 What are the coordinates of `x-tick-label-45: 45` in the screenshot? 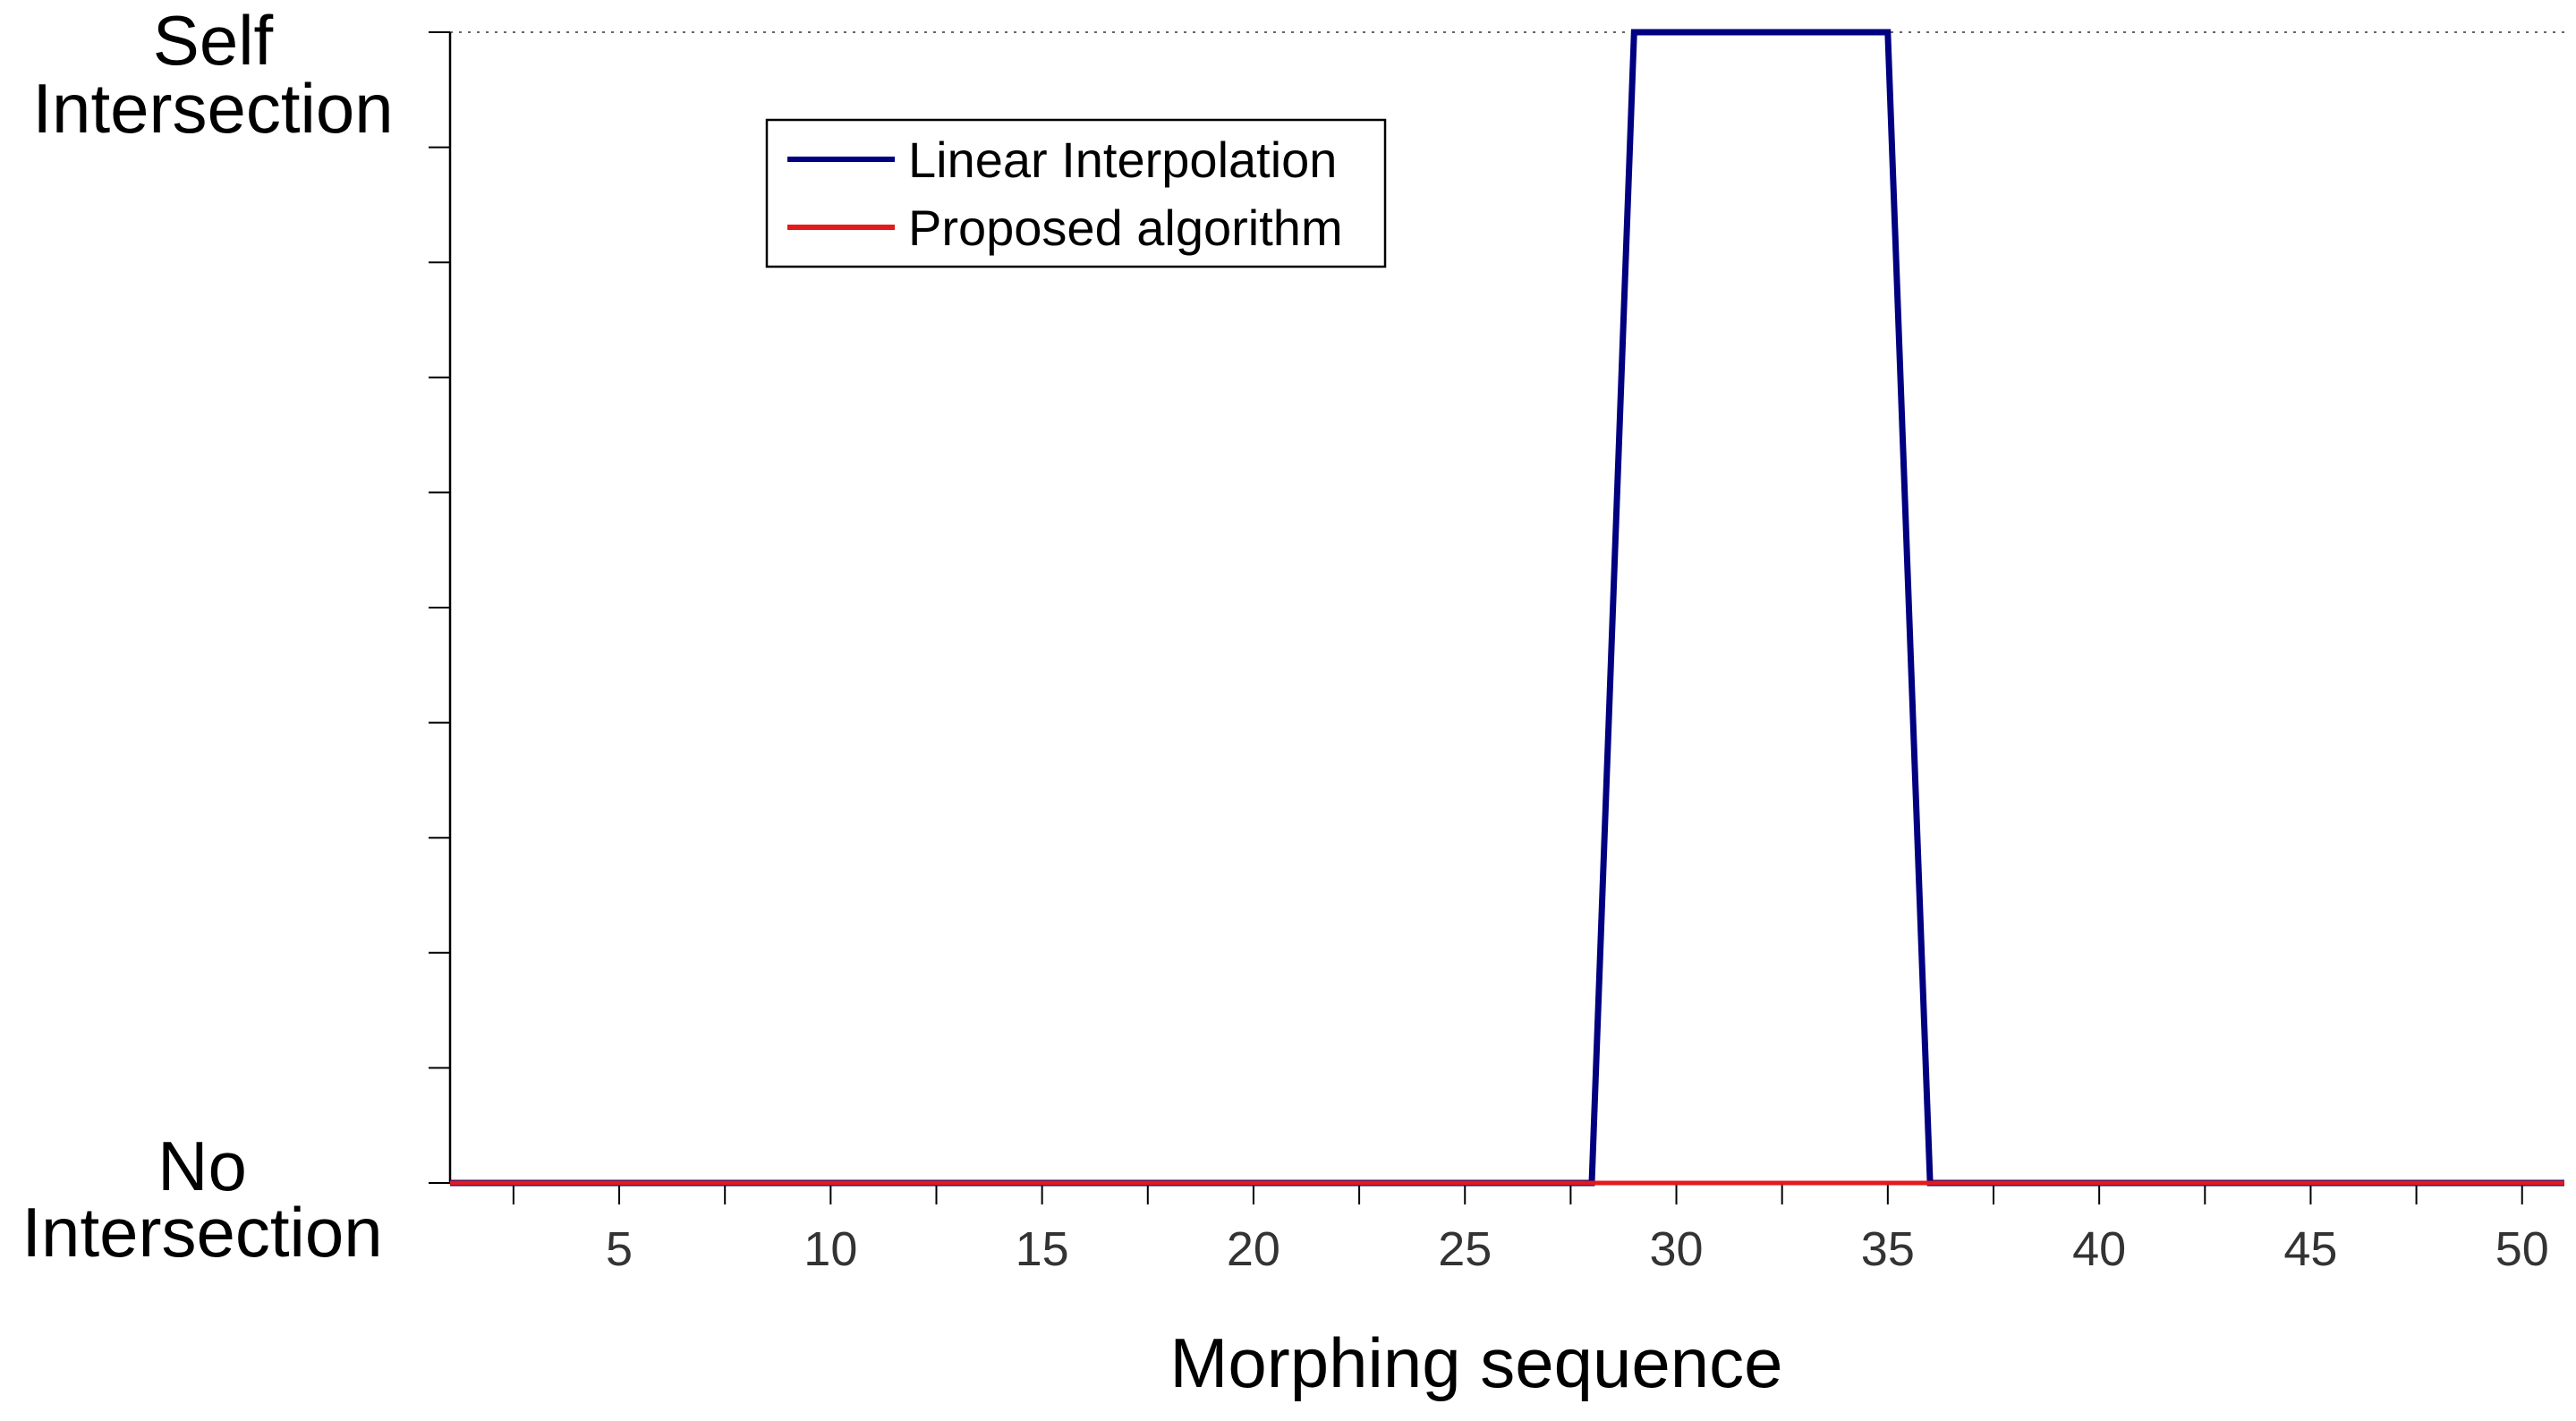 It's located at (2310, 1249).